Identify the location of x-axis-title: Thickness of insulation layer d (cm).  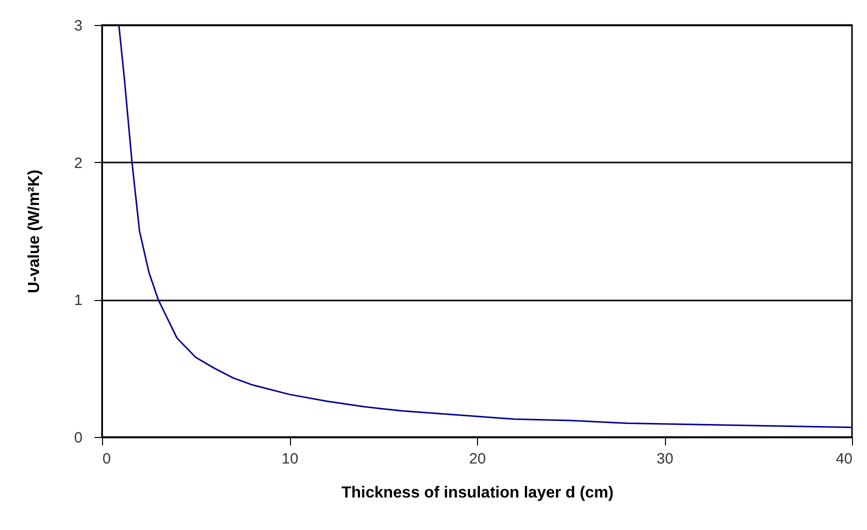
(477, 493).